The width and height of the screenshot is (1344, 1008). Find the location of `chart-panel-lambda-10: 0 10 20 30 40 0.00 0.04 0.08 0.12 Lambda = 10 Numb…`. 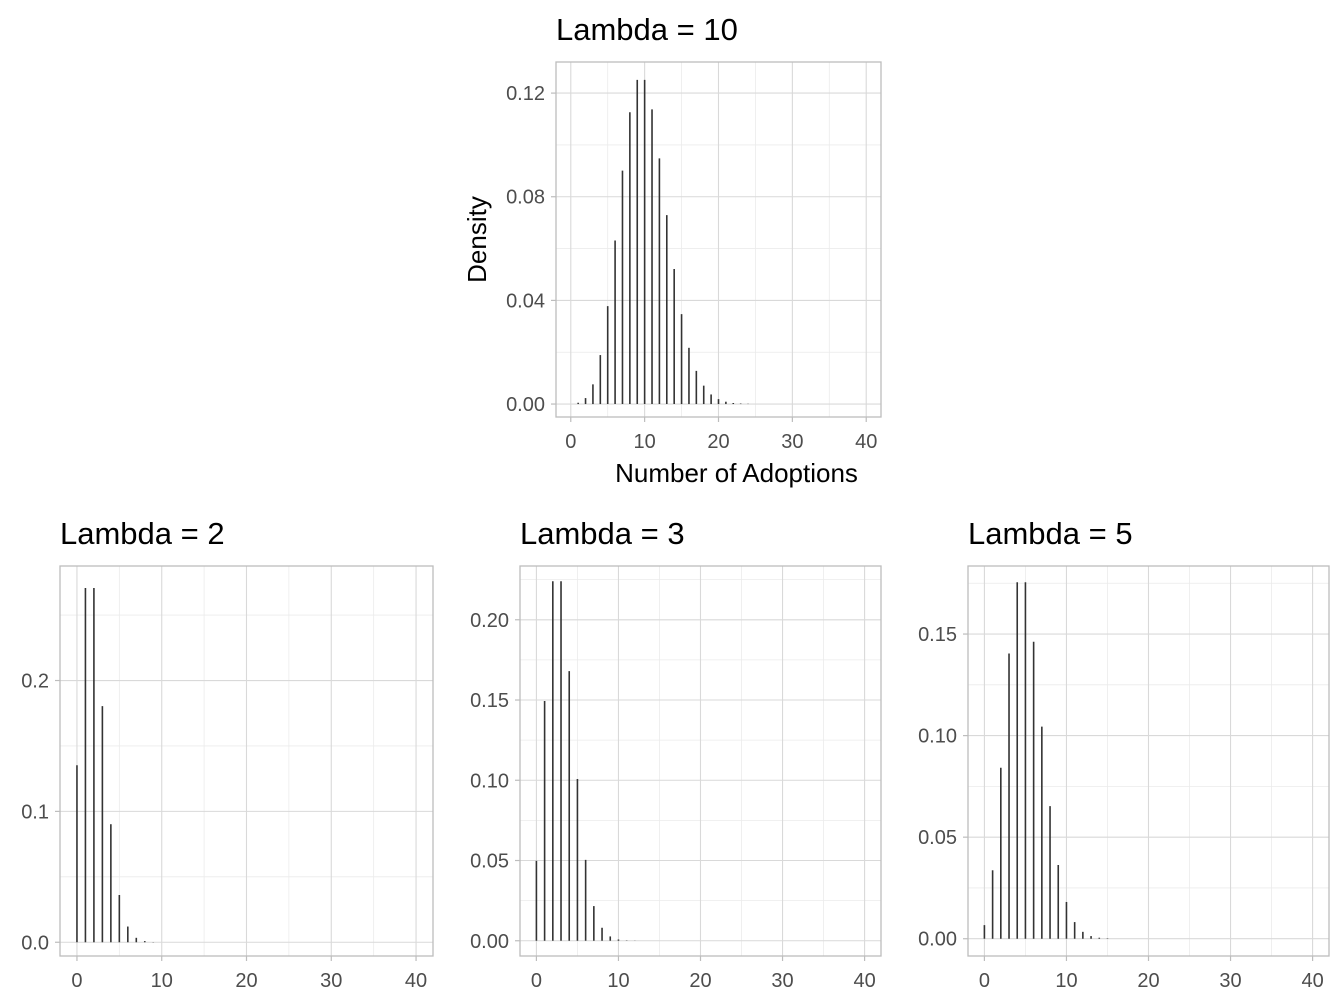

chart-panel-lambda-10: 0 10 20 30 40 0.00 0.04 0.08 0.12 Lambda = 10 Numb… is located at coordinates (672, 250).